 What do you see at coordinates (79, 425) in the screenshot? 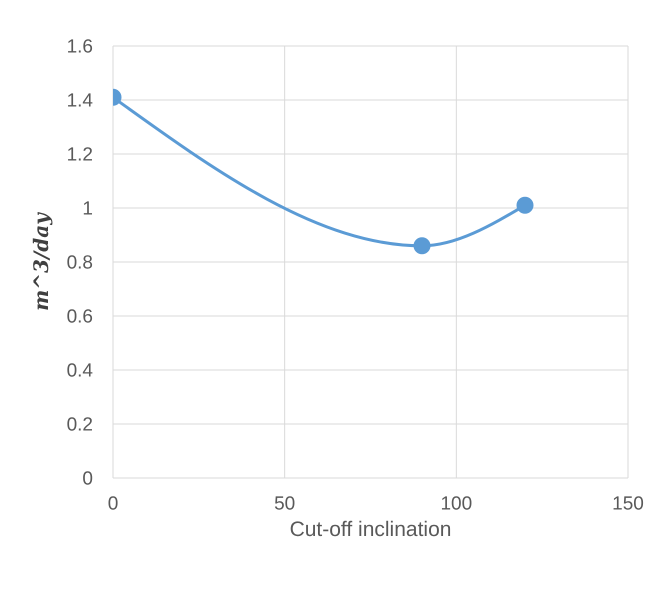
I see `y-tick-label: 0.2` at bounding box center [79, 425].